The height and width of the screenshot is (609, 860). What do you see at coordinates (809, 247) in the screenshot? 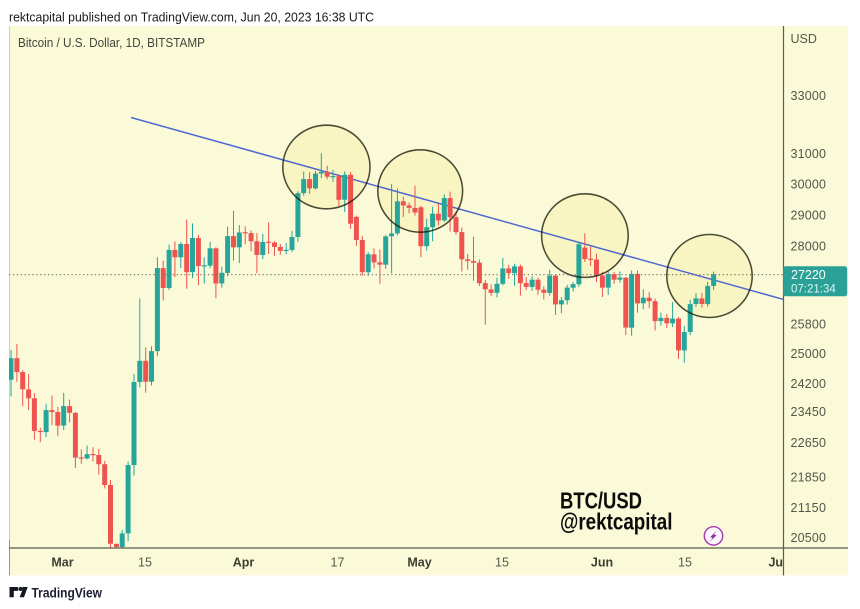
I see `svg-text: 28000` at bounding box center [809, 247].